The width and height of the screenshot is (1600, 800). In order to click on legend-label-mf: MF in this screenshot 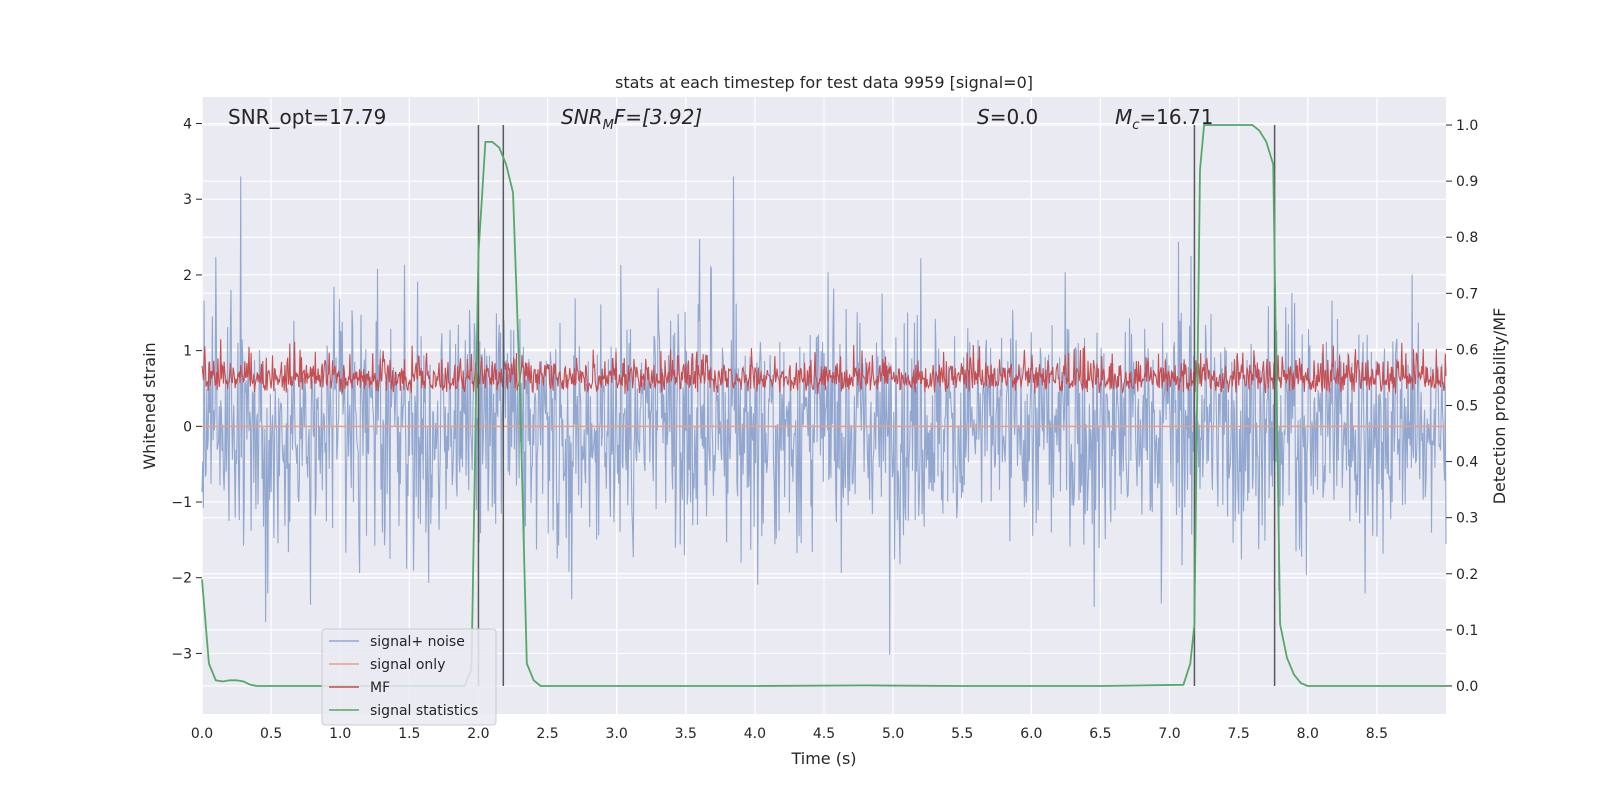, I will do `click(380, 688)`.